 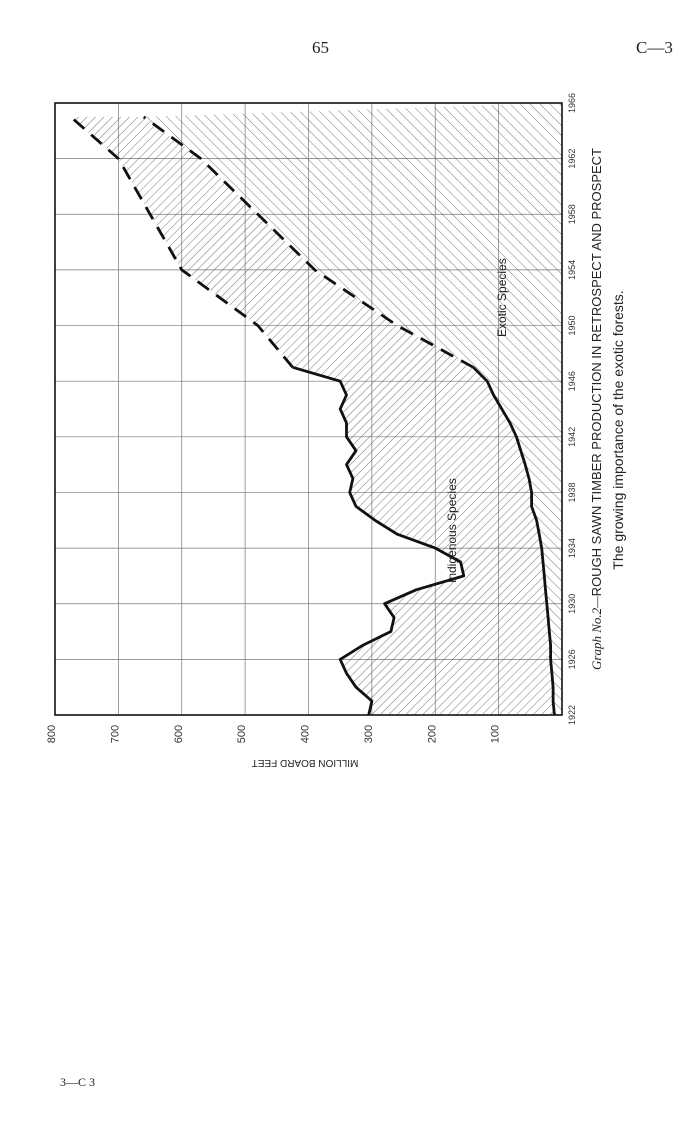 What do you see at coordinates (502, 297) in the screenshot?
I see `exotic-species-label: Exotic Species` at bounding box center [502, 297].